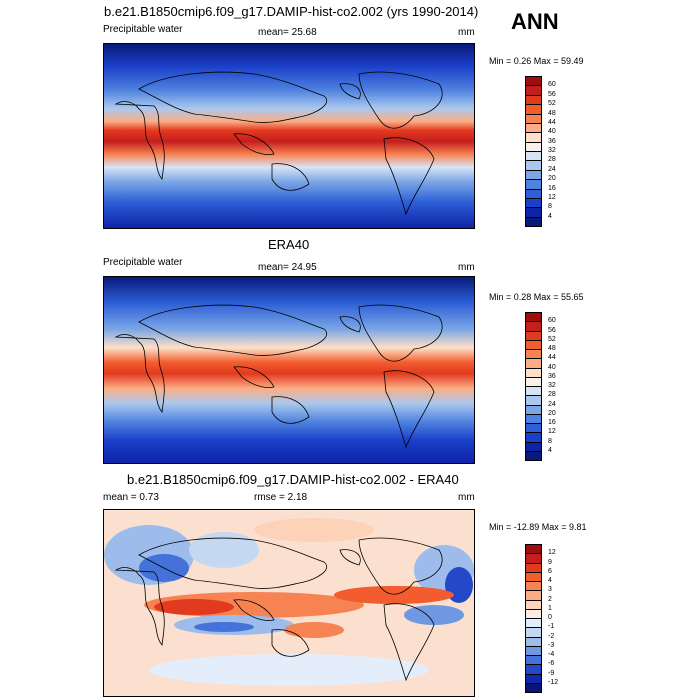 Image resolution: width=700 pixels, height=700 pixels. What do you see at coordinates (287, 32) in the screenshot?
I see `panel1-mean-label: mean= 25.68` at bounding box center [287, 32].